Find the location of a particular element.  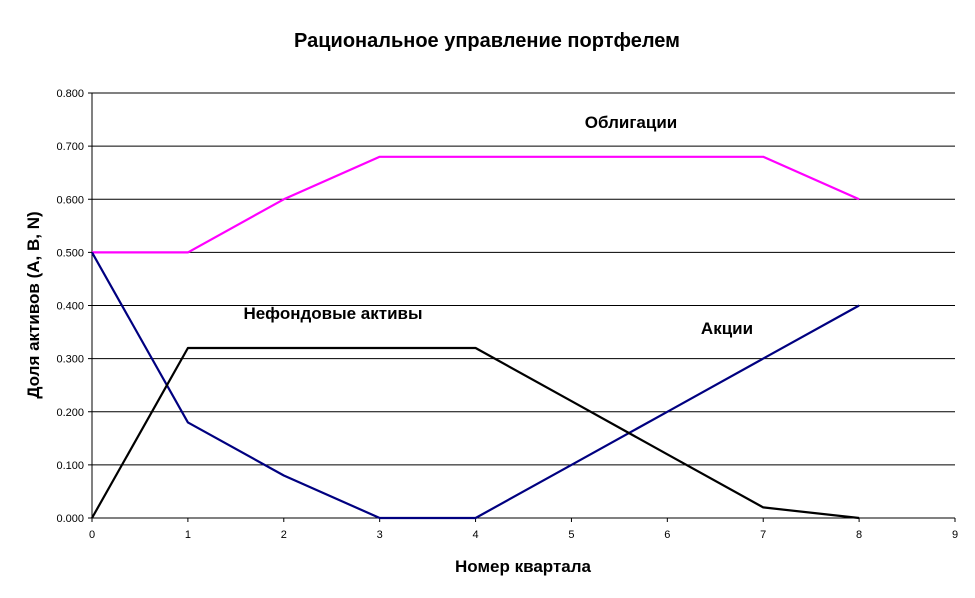

x-tick-label: 9 is located at coordinates (955, 535).